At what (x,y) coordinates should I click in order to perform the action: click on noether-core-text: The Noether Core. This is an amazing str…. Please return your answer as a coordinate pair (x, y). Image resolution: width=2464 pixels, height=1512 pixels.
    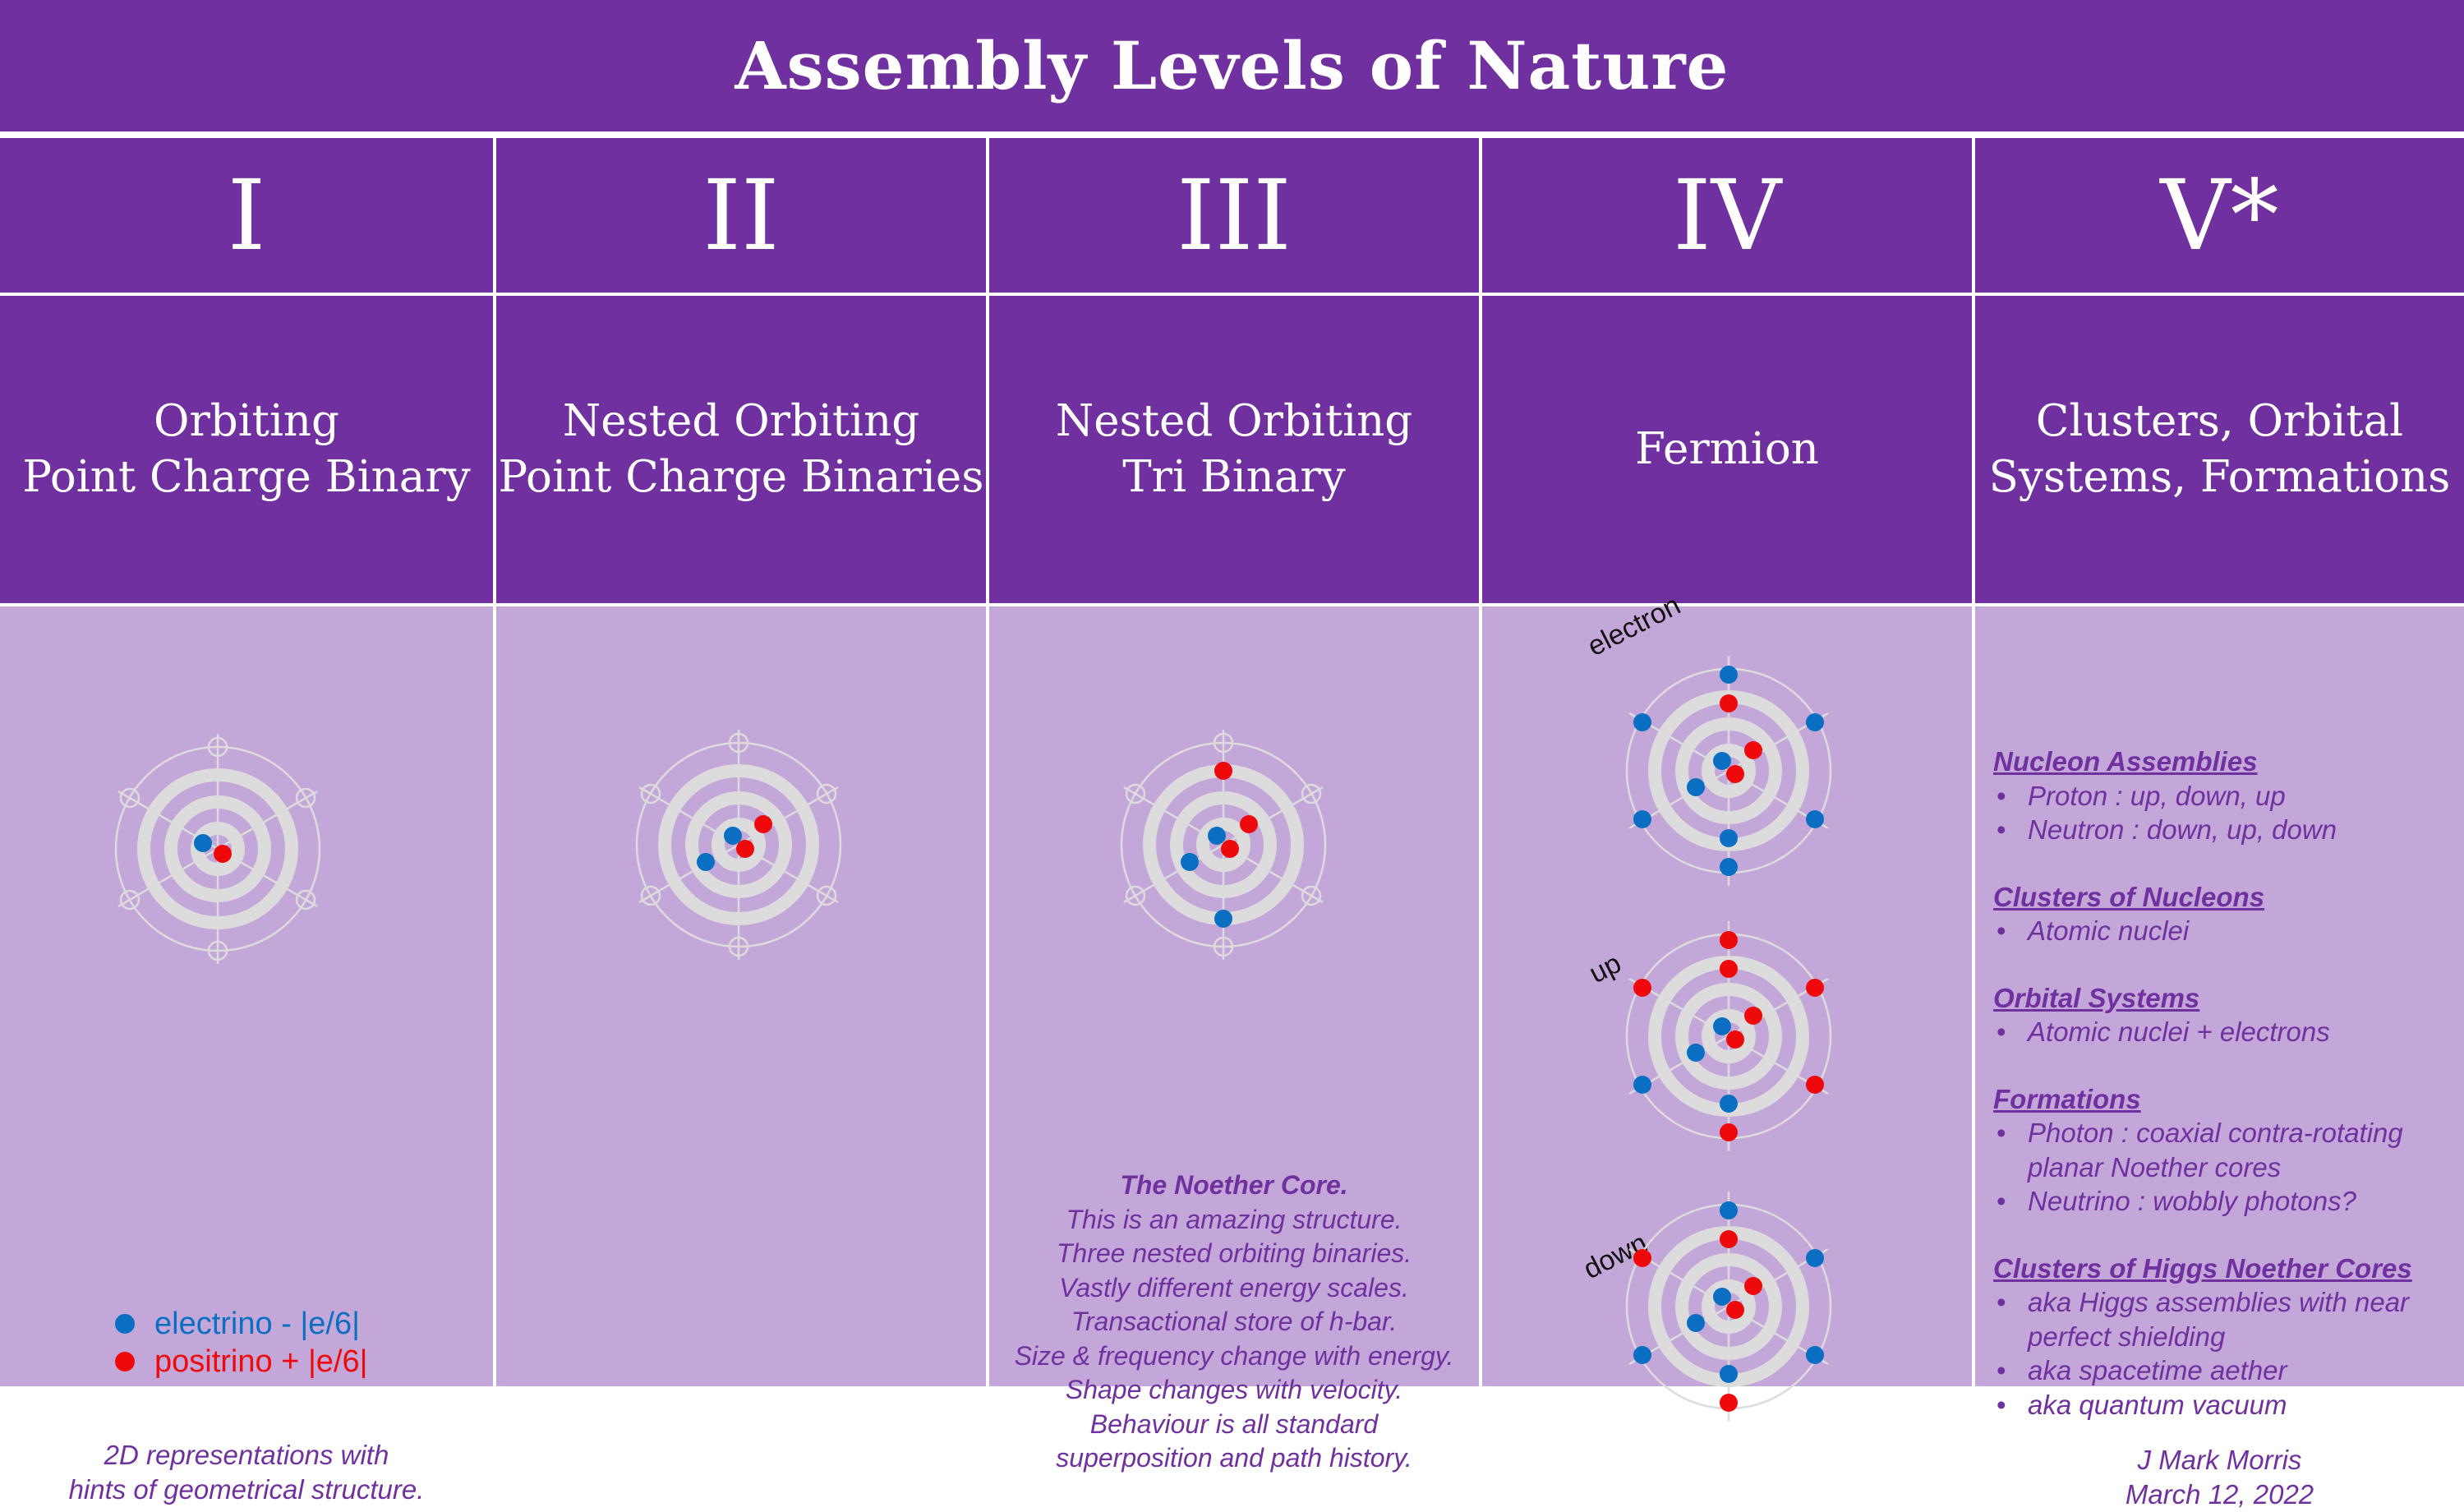
    Looking at the image, I should click on (1234, 1322).